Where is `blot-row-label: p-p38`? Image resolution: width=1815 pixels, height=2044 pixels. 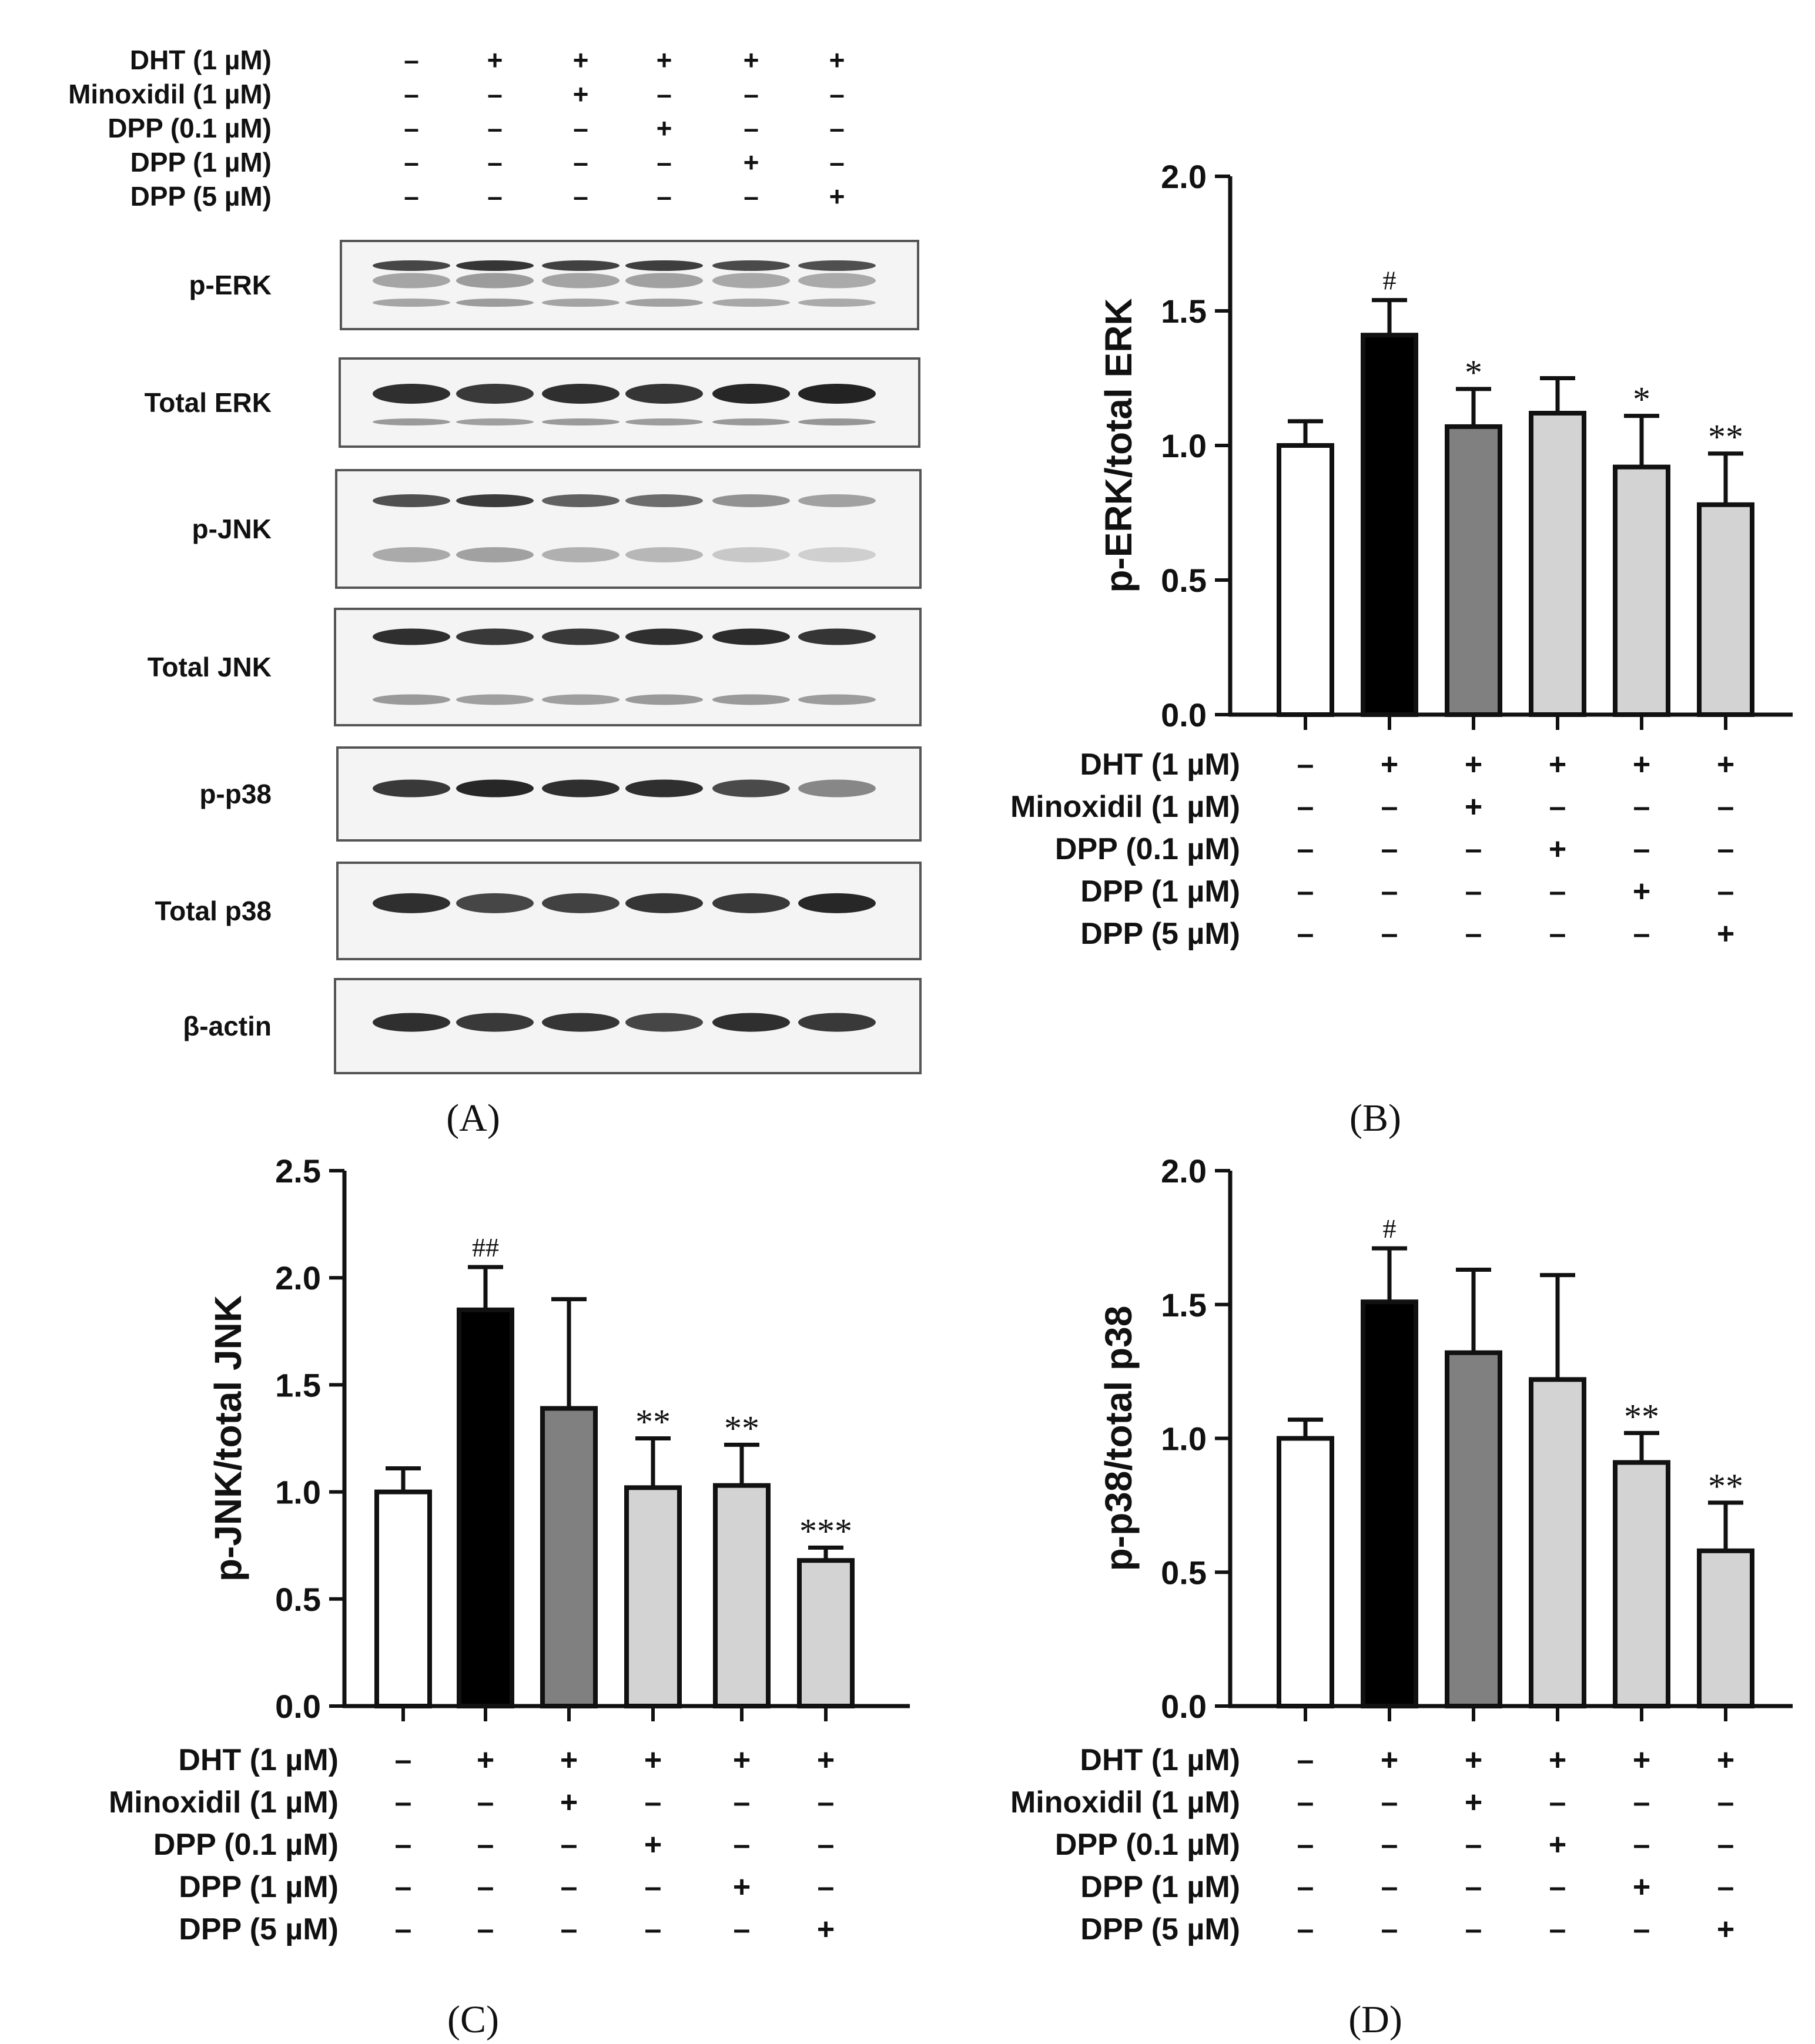 blot-row-label: p-p38 is located at coordinates (235, 794).